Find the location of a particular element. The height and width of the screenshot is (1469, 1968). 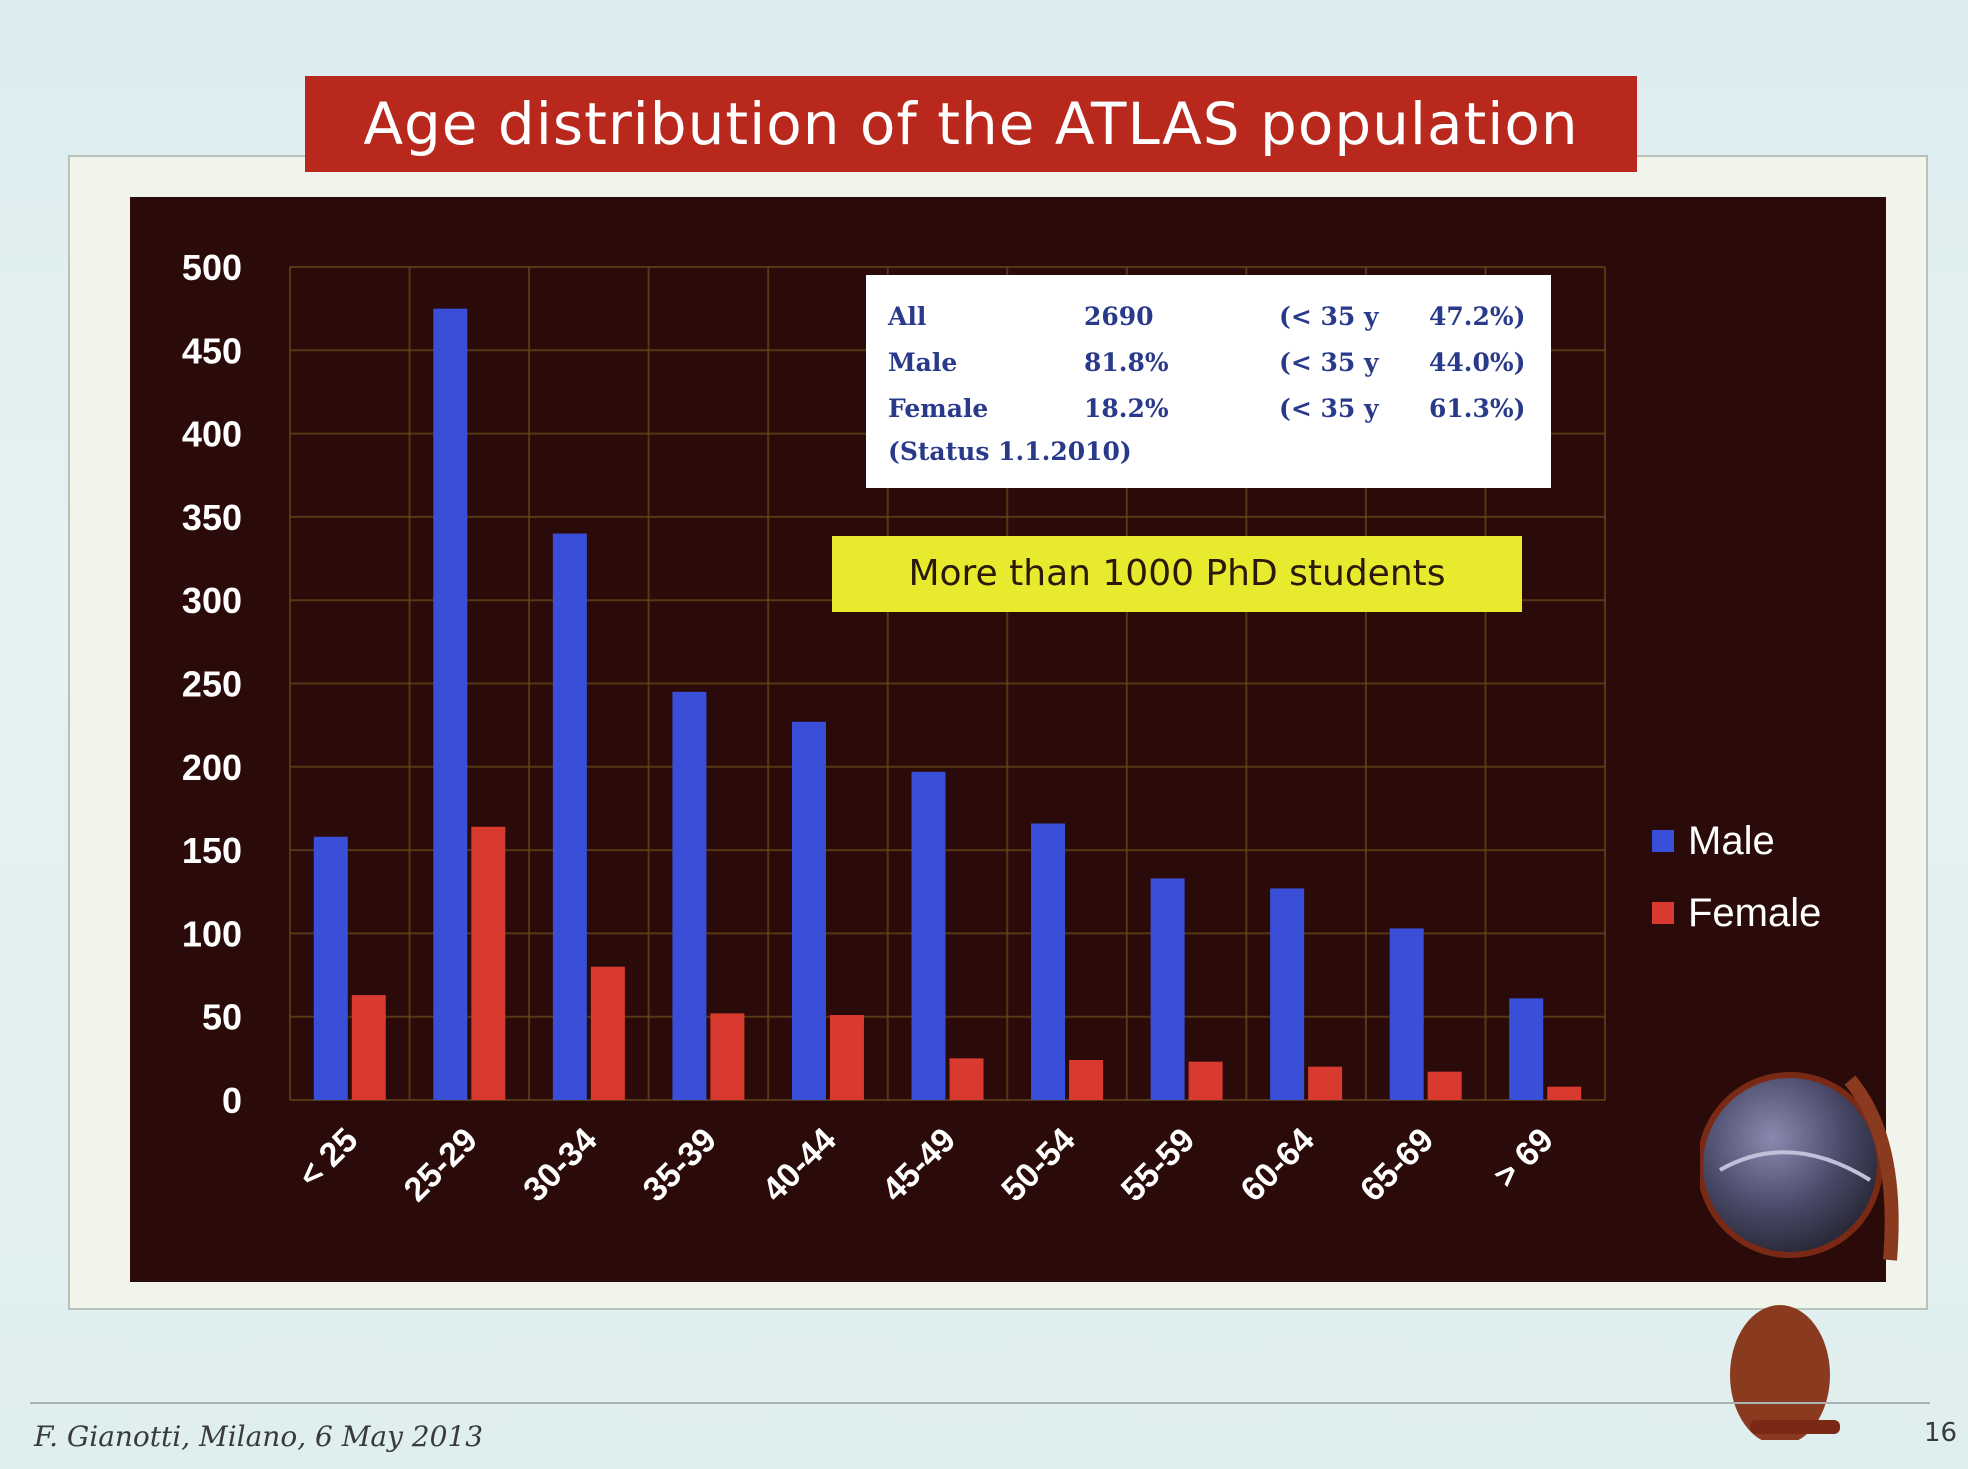

phd-callout: More than 1000 PhD students is located at coordinates (1177, 574).